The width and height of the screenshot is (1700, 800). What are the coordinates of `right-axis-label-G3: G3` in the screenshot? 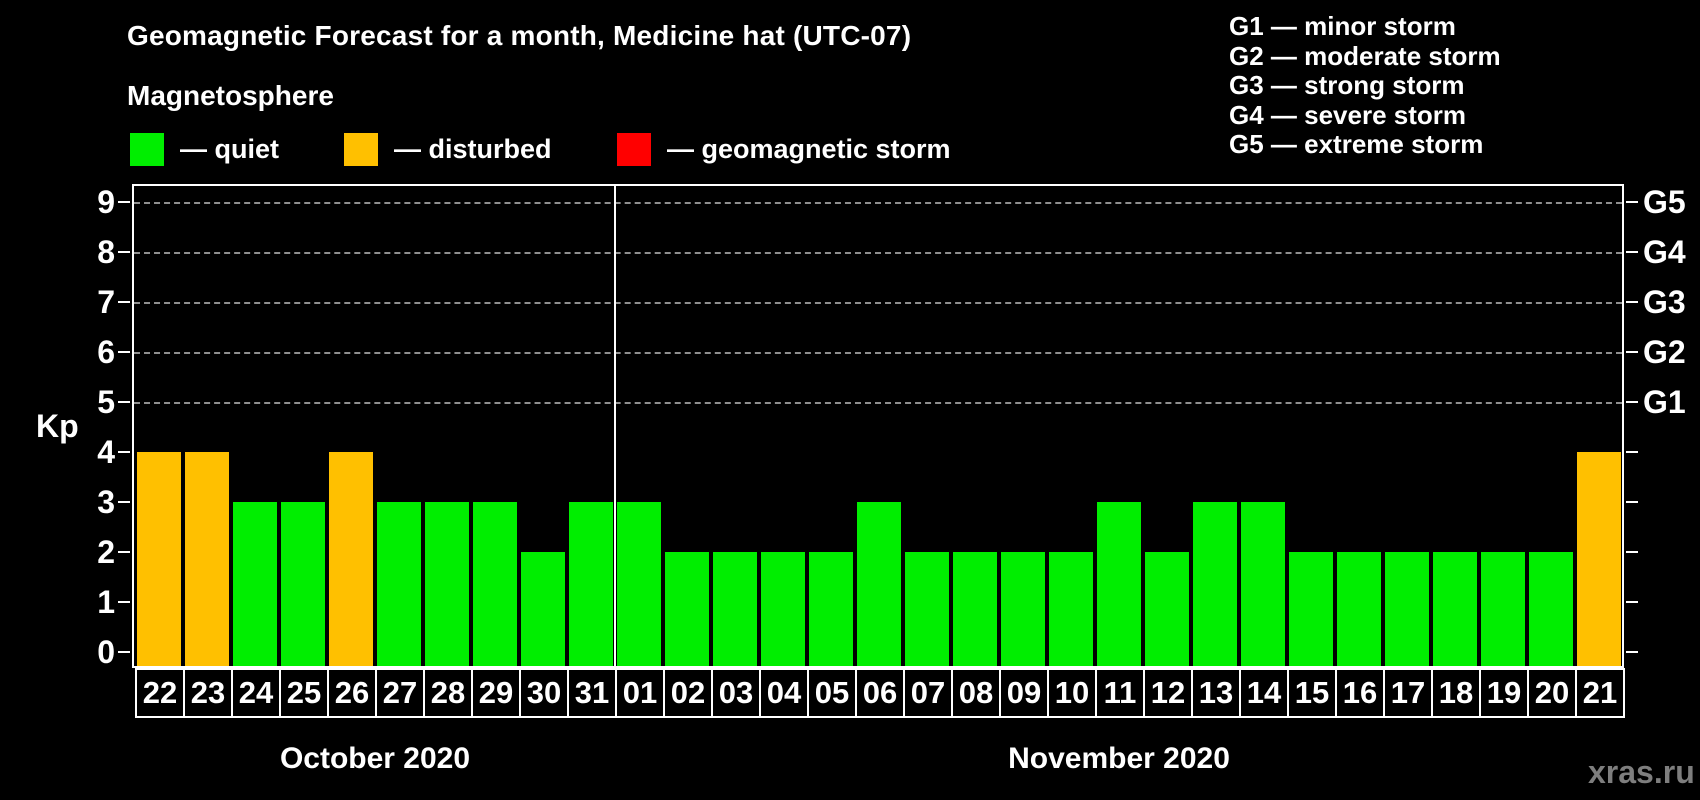 It's located at (1664, 302).